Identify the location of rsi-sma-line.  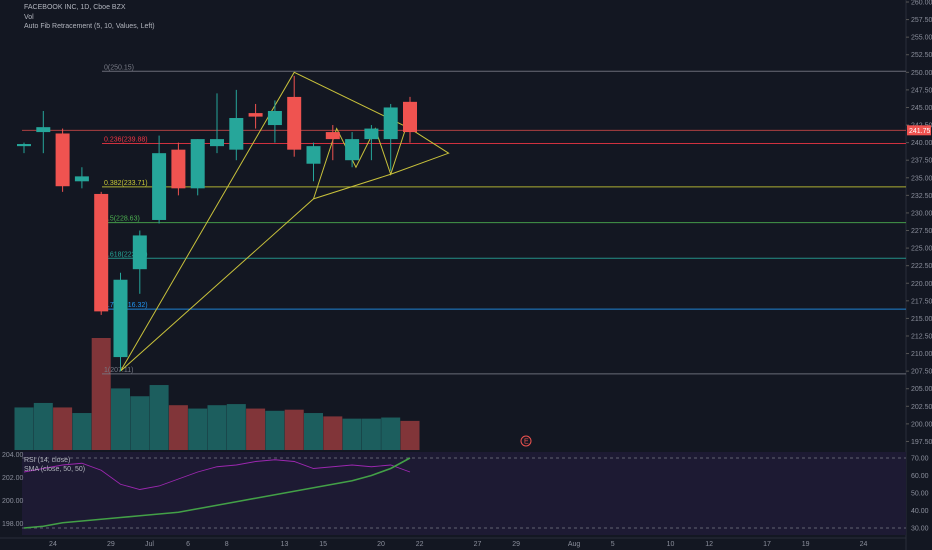
(217, 493).